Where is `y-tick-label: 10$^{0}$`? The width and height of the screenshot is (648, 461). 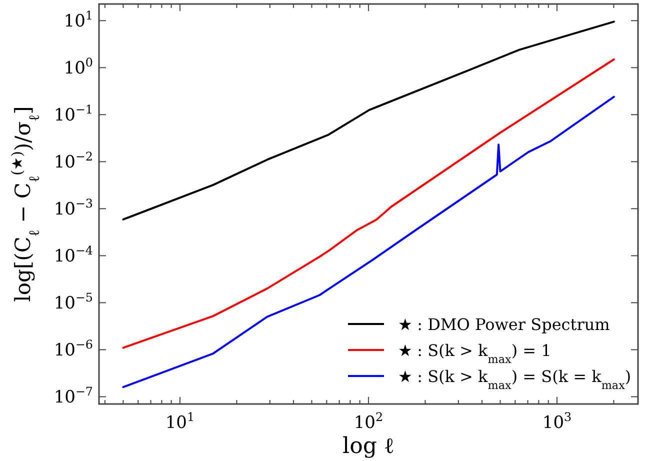 y-tick-label: 10$^{0}$ is located at coordinates (78, 67).